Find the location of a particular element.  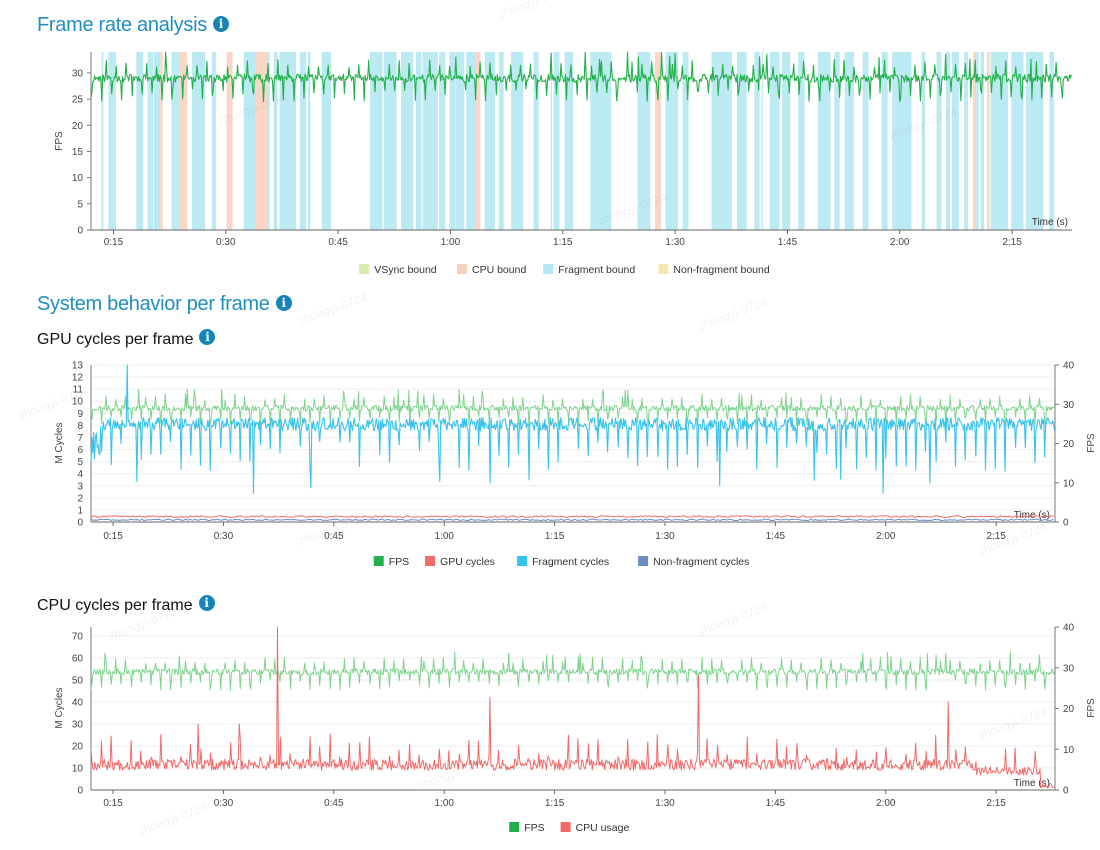

legend-label: Fragment cycles is located at coordinates (570, 562).